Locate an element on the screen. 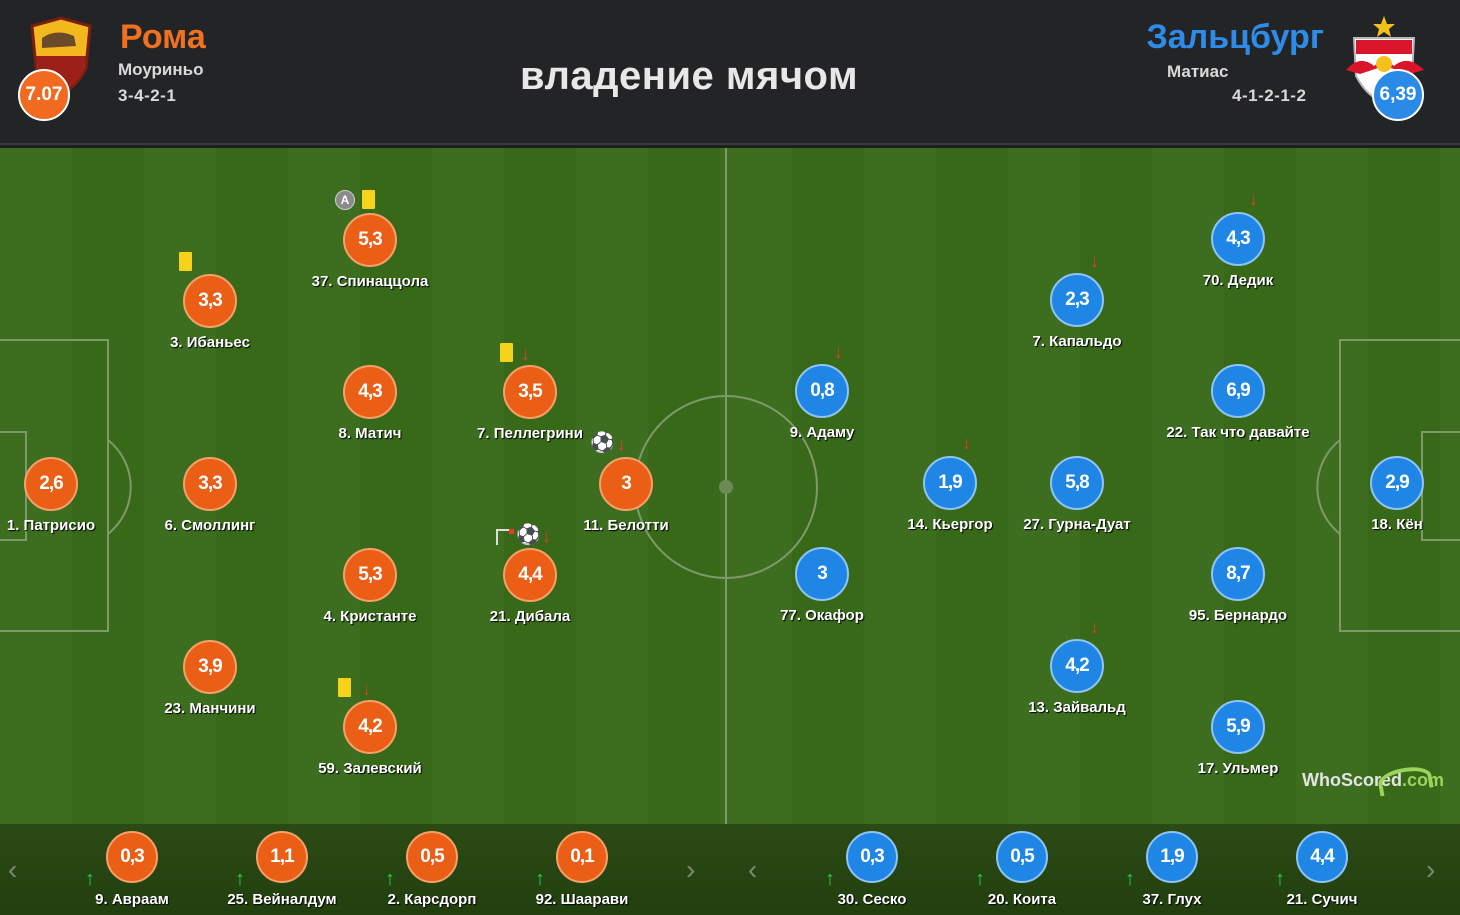  player-name: 77. Окафор is located at coordinates (822, 615).